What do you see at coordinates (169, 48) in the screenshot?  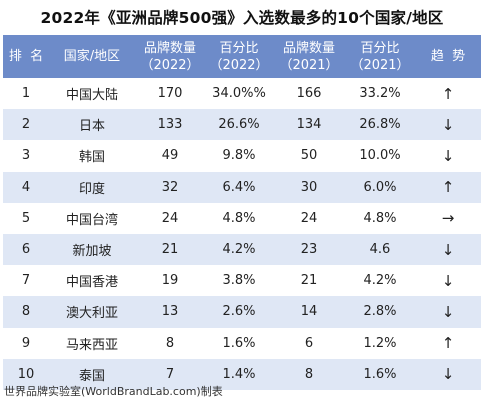 I see `header-count-2022-label: 品牌数量` at bounding box center [169, 48].